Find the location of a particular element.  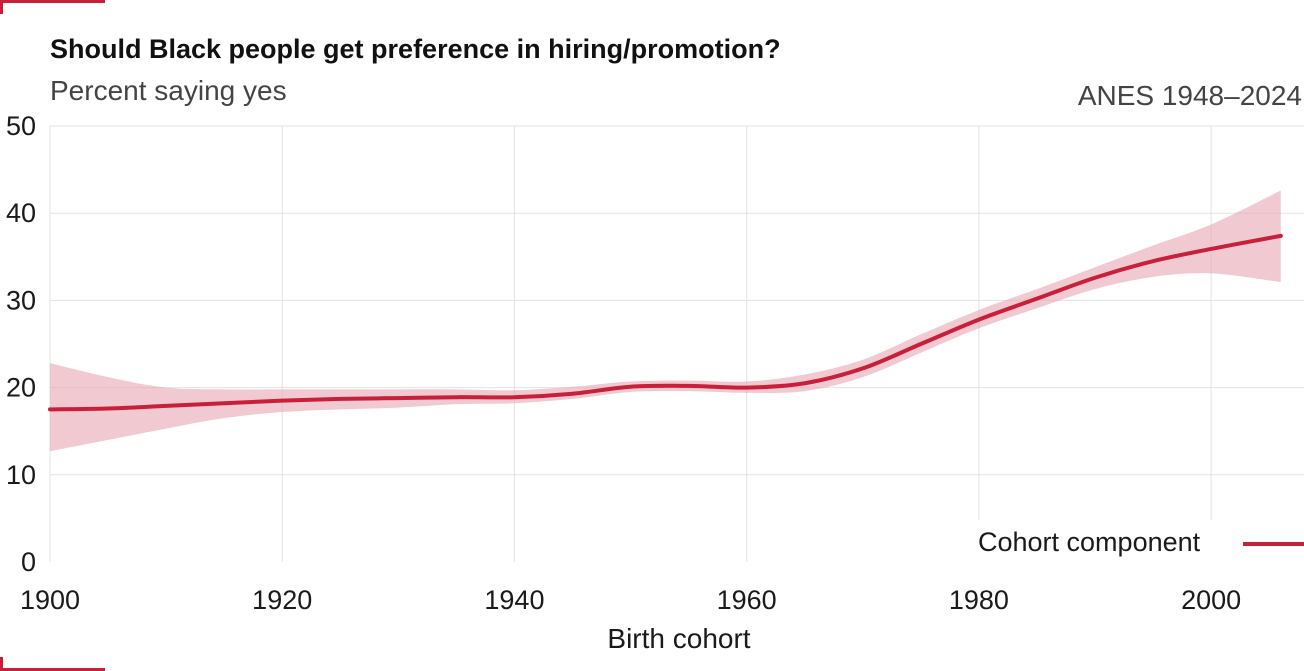

x-tick-label-1940: 1940 is located at coordinates (514, 600).